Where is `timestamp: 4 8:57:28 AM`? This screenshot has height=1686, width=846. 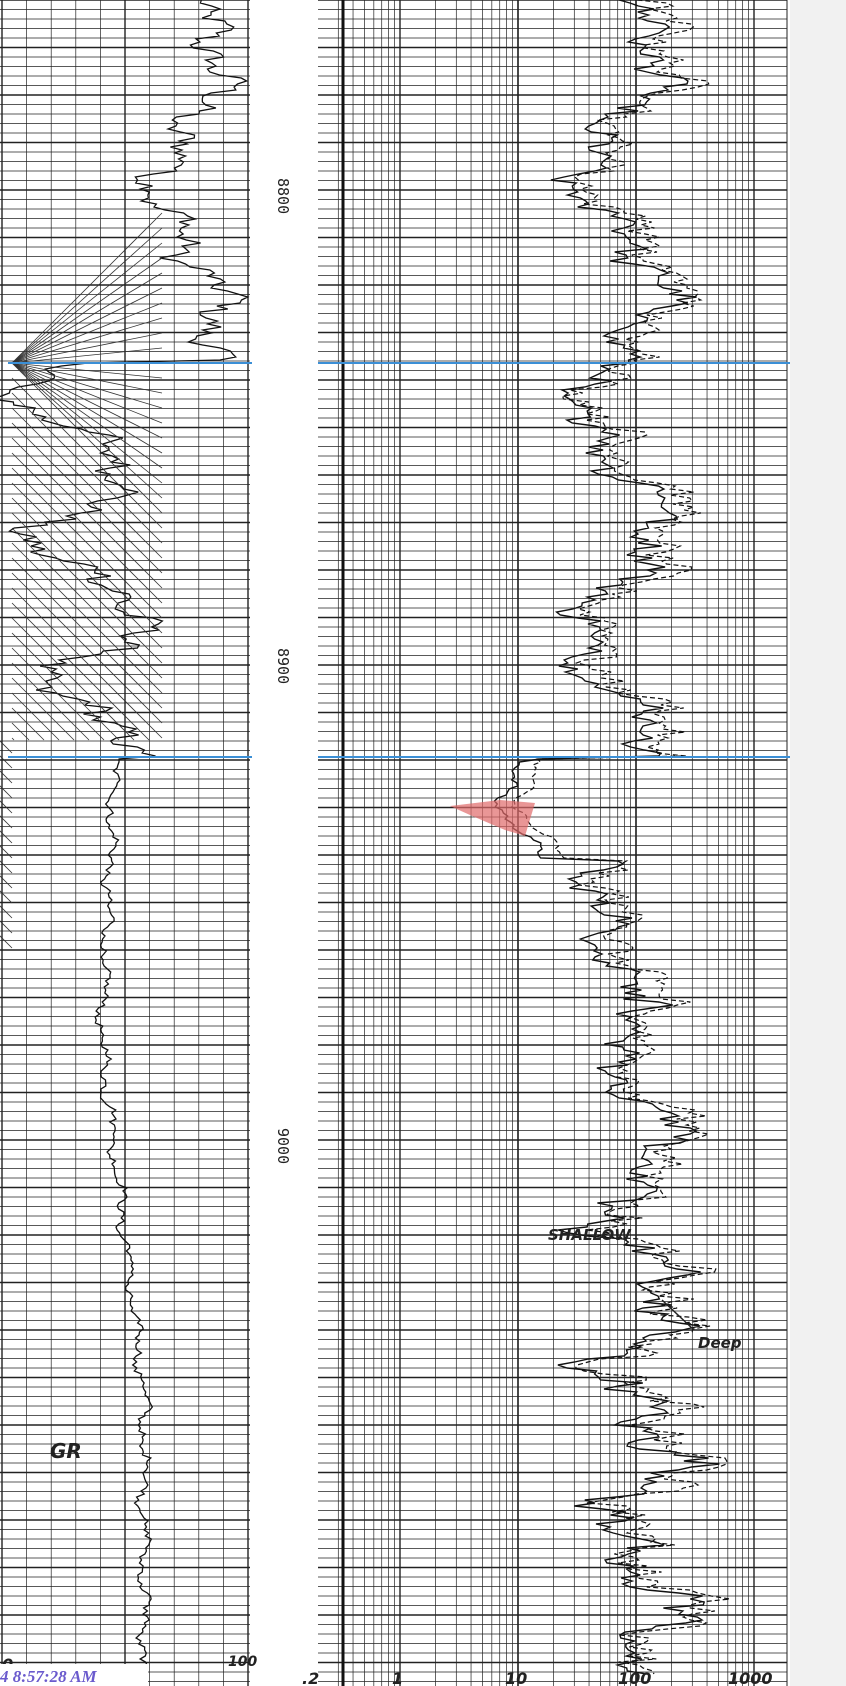
timestamp: 4 8:57:28 AM is located at coordinates (49, 1676).